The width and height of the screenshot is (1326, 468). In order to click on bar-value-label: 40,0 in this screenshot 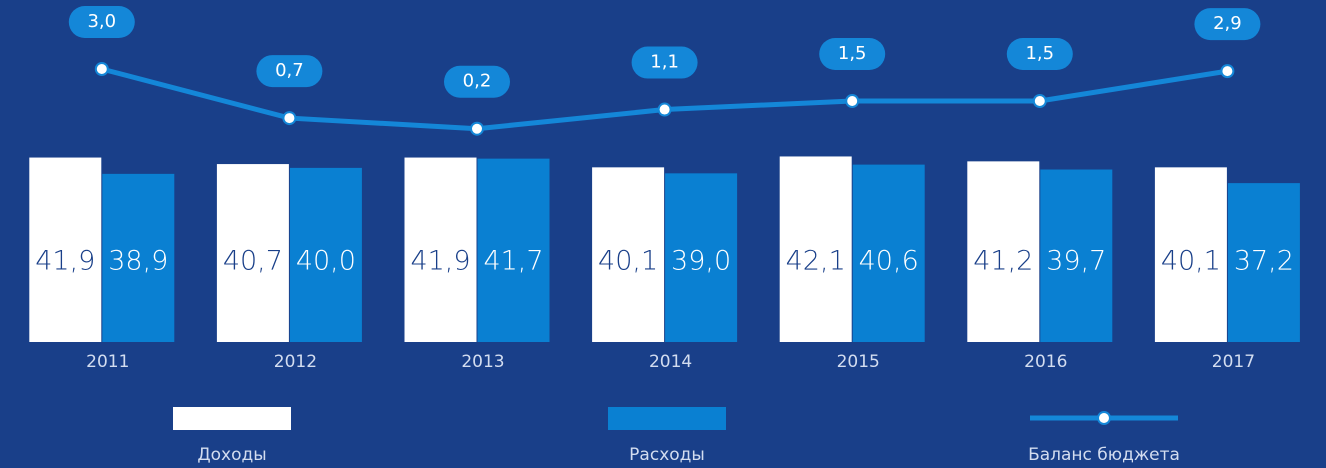, I will do `click(326, 261)`.